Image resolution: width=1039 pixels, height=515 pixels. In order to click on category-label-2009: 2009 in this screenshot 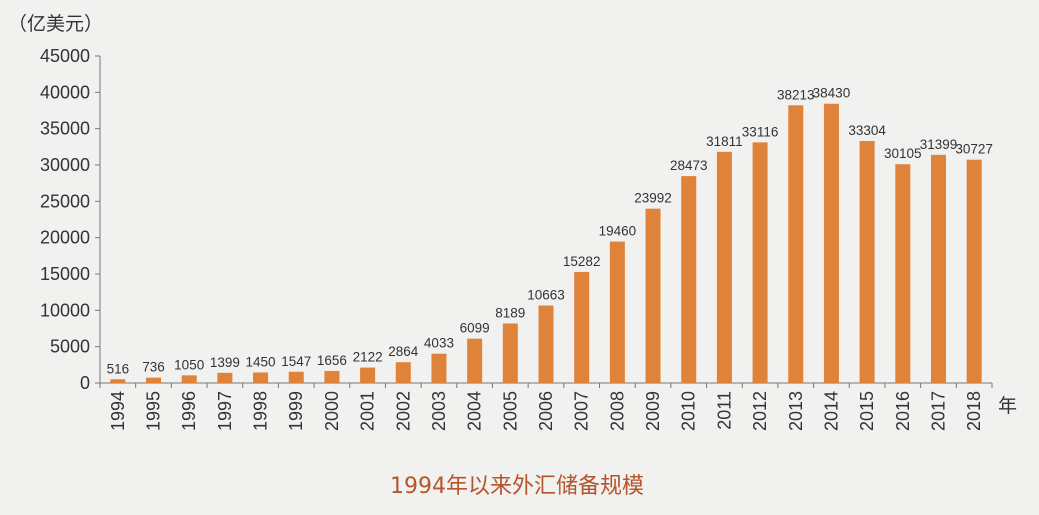, I will do `click(653, 411)`.